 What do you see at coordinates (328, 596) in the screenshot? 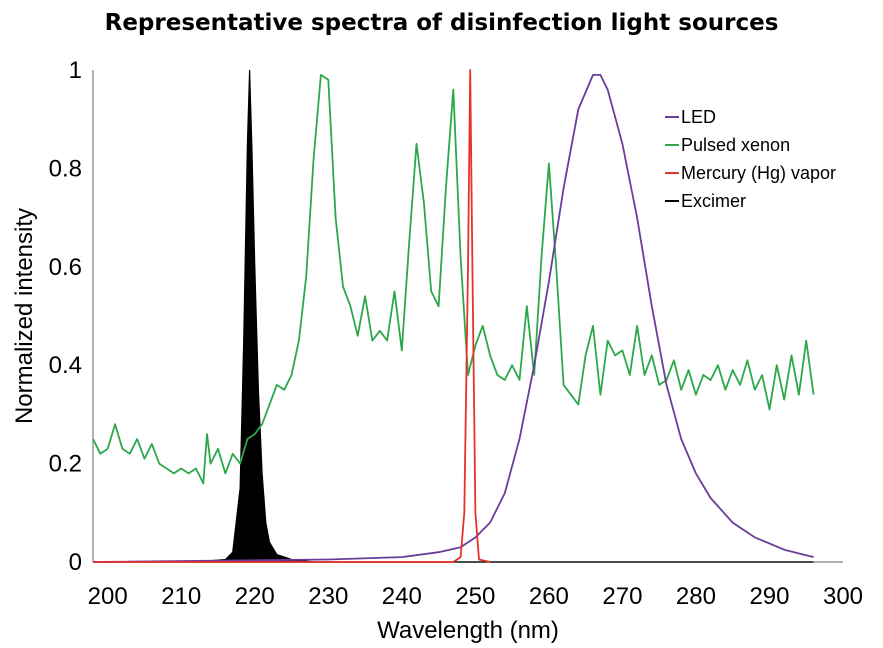
I see `x-tick-label: 230` at bounding box center [328, 596].